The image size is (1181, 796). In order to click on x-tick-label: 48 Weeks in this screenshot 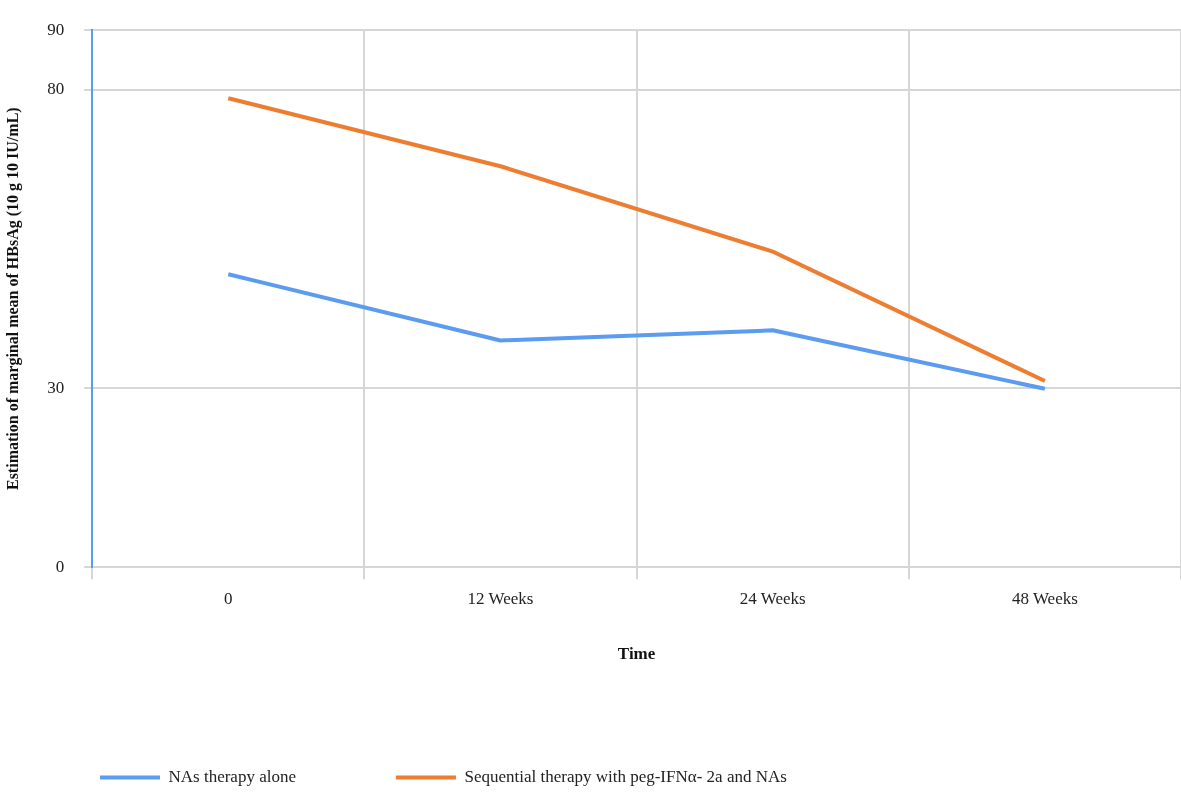, I will do `click(1044, 598)`.